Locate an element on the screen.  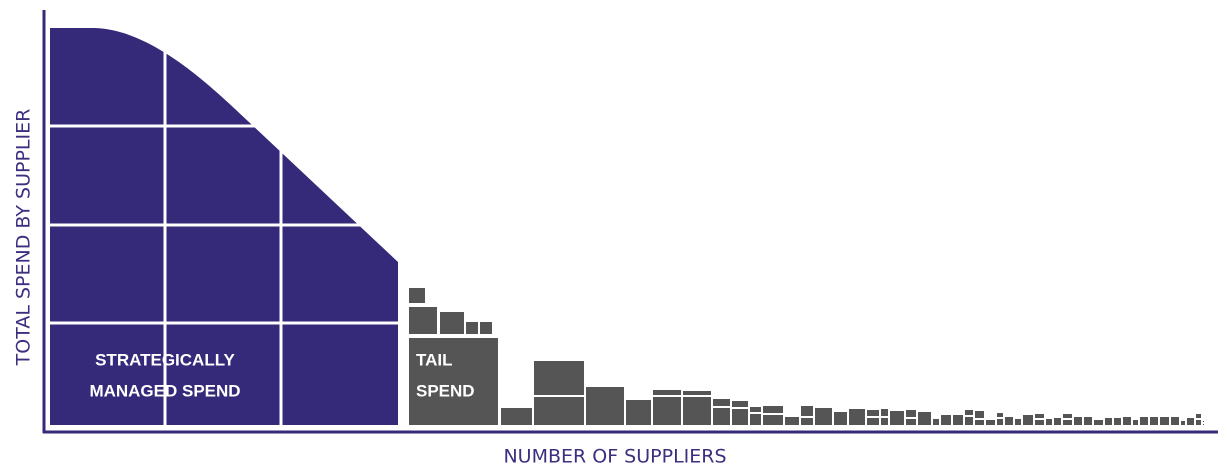
y-axis-label: TOTAL SPEND BY SUPPLIER is located at coordinates (24, 238).